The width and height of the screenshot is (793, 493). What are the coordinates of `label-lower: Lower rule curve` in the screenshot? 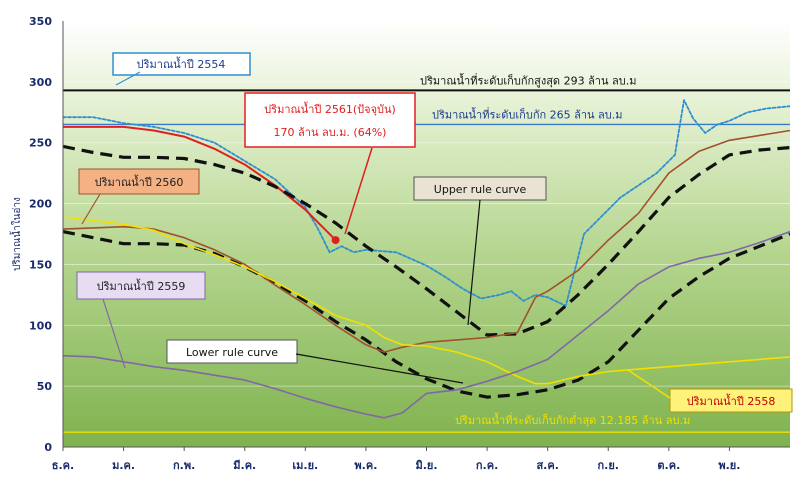 It's located at (232, 352).